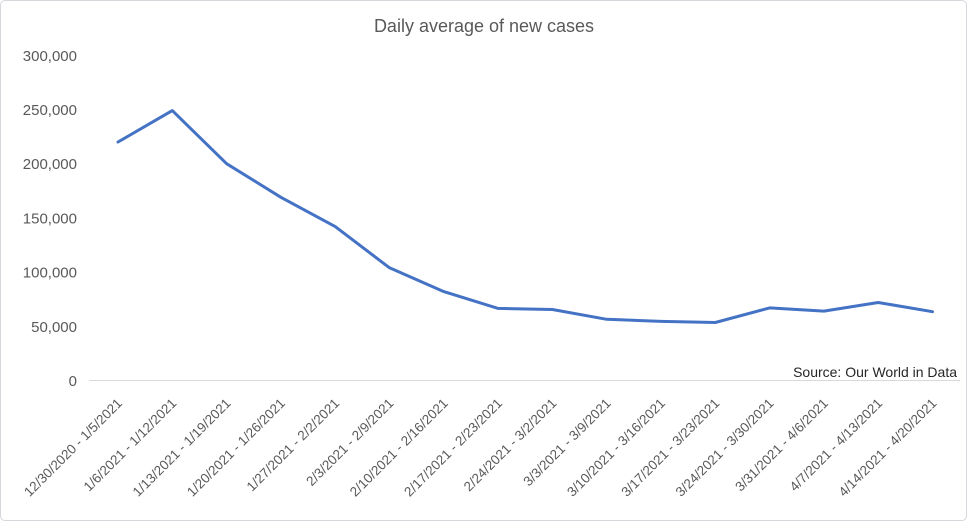 The image size is (967, 521). What do you see at coordinates (182, 448) in the screenshot?
I see `x-axis-tick-label: 1/13/2021 - 1/19/2021` at bounding box center [182, 448].